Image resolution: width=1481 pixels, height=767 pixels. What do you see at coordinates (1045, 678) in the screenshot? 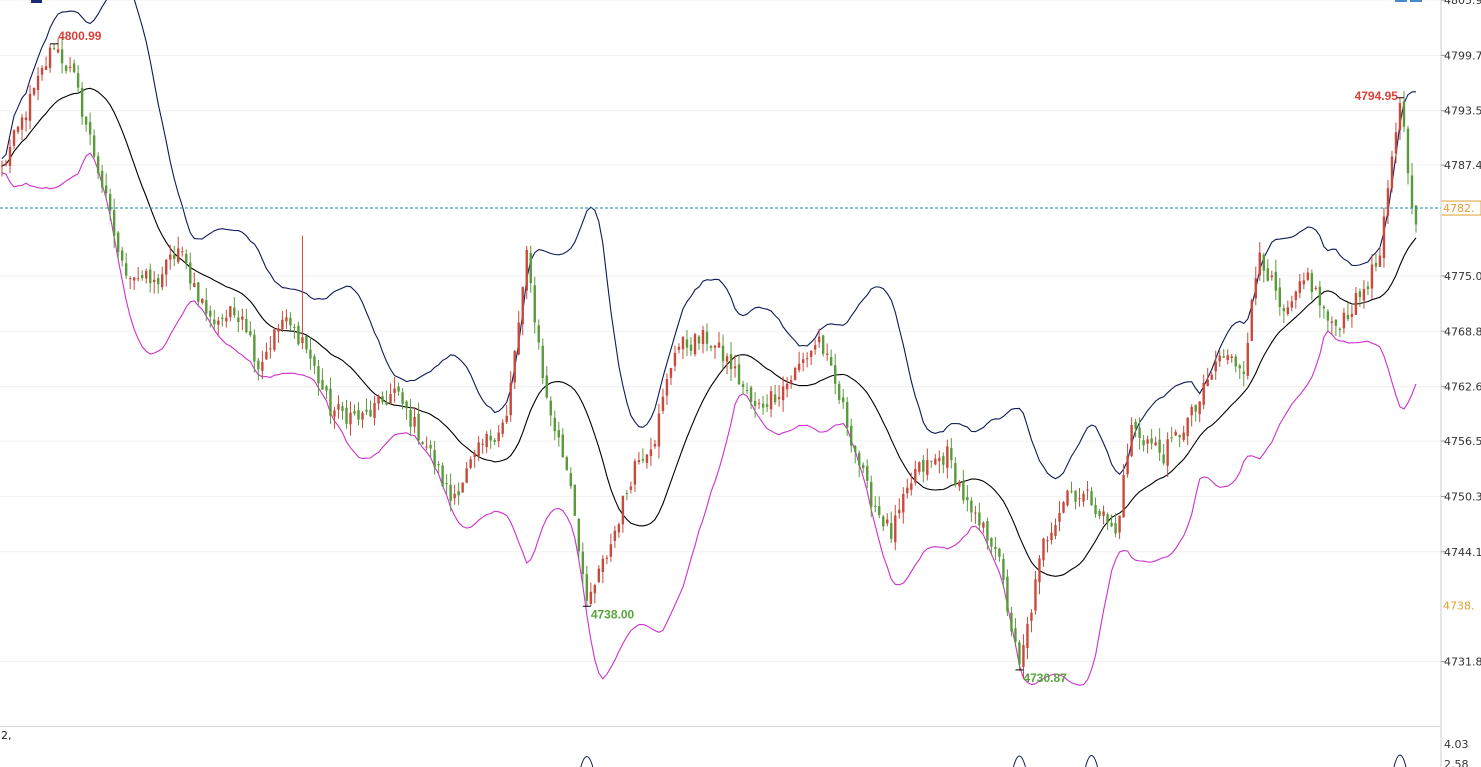
I see `low-price-annotation: 4730.87` at bounding box center [1045, 678].